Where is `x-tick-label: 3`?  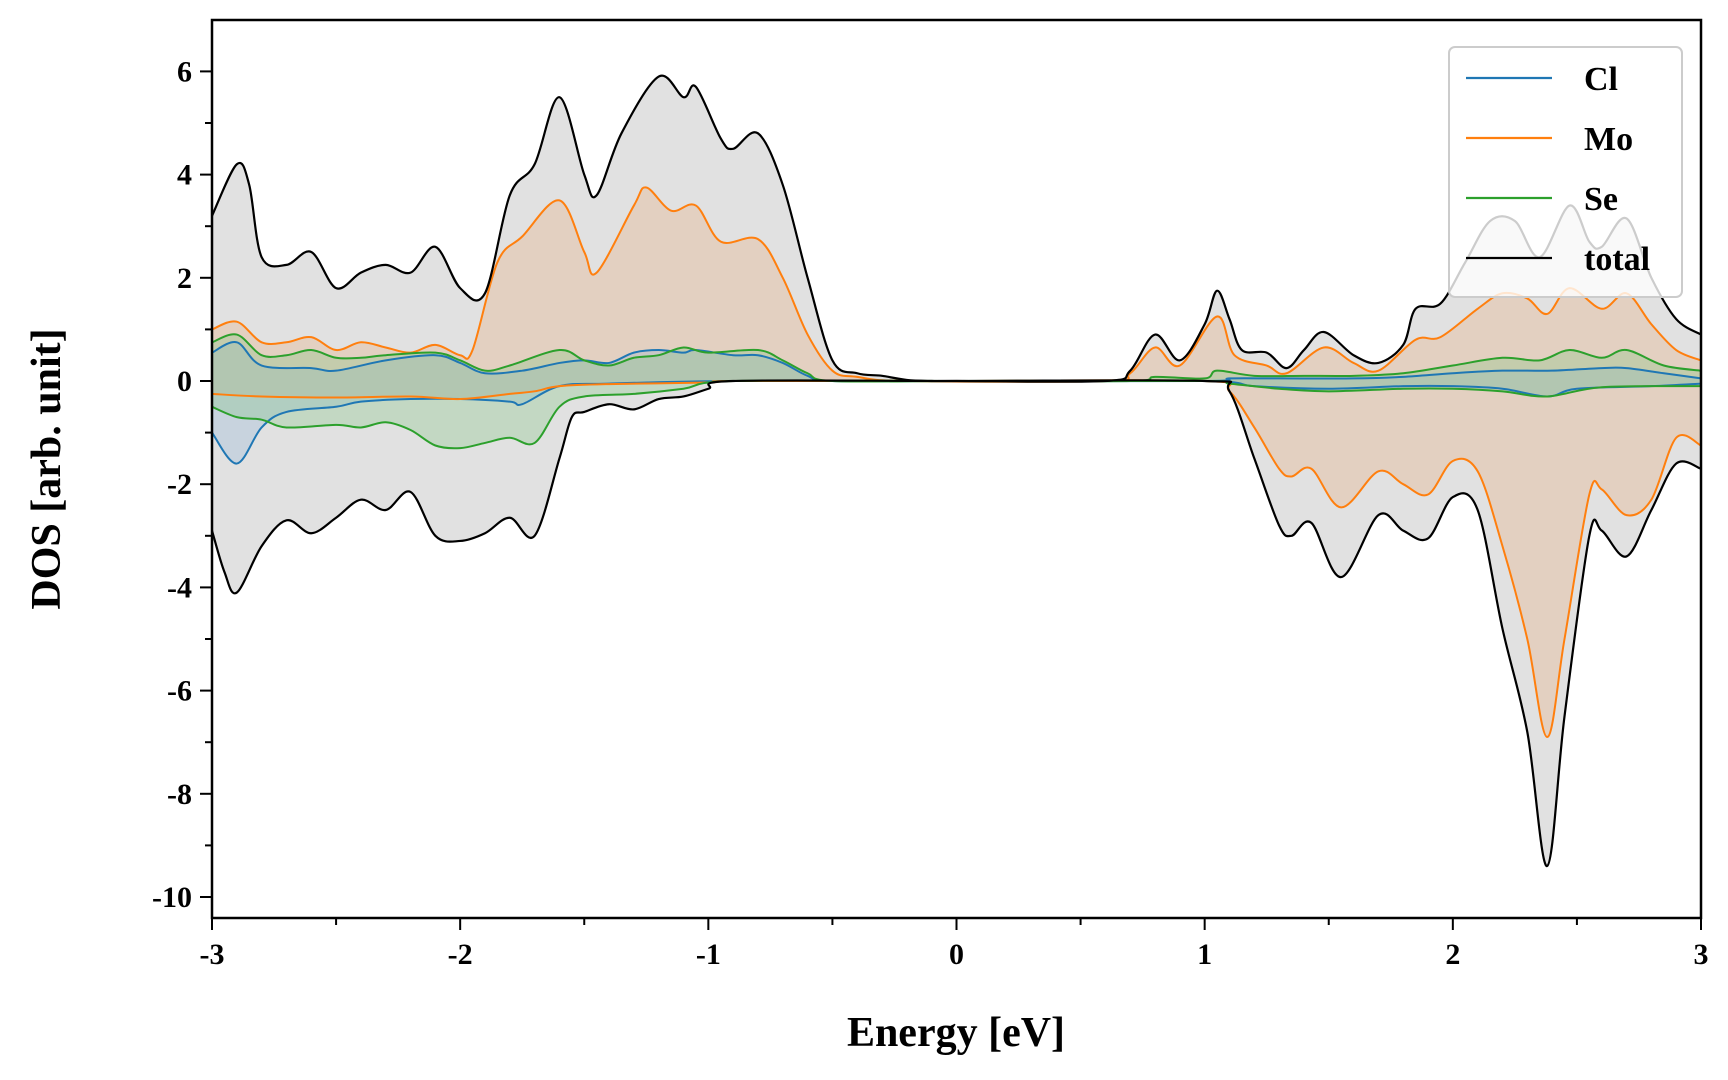
x-tick-label: 3 is located at coordinates (1701, 954).